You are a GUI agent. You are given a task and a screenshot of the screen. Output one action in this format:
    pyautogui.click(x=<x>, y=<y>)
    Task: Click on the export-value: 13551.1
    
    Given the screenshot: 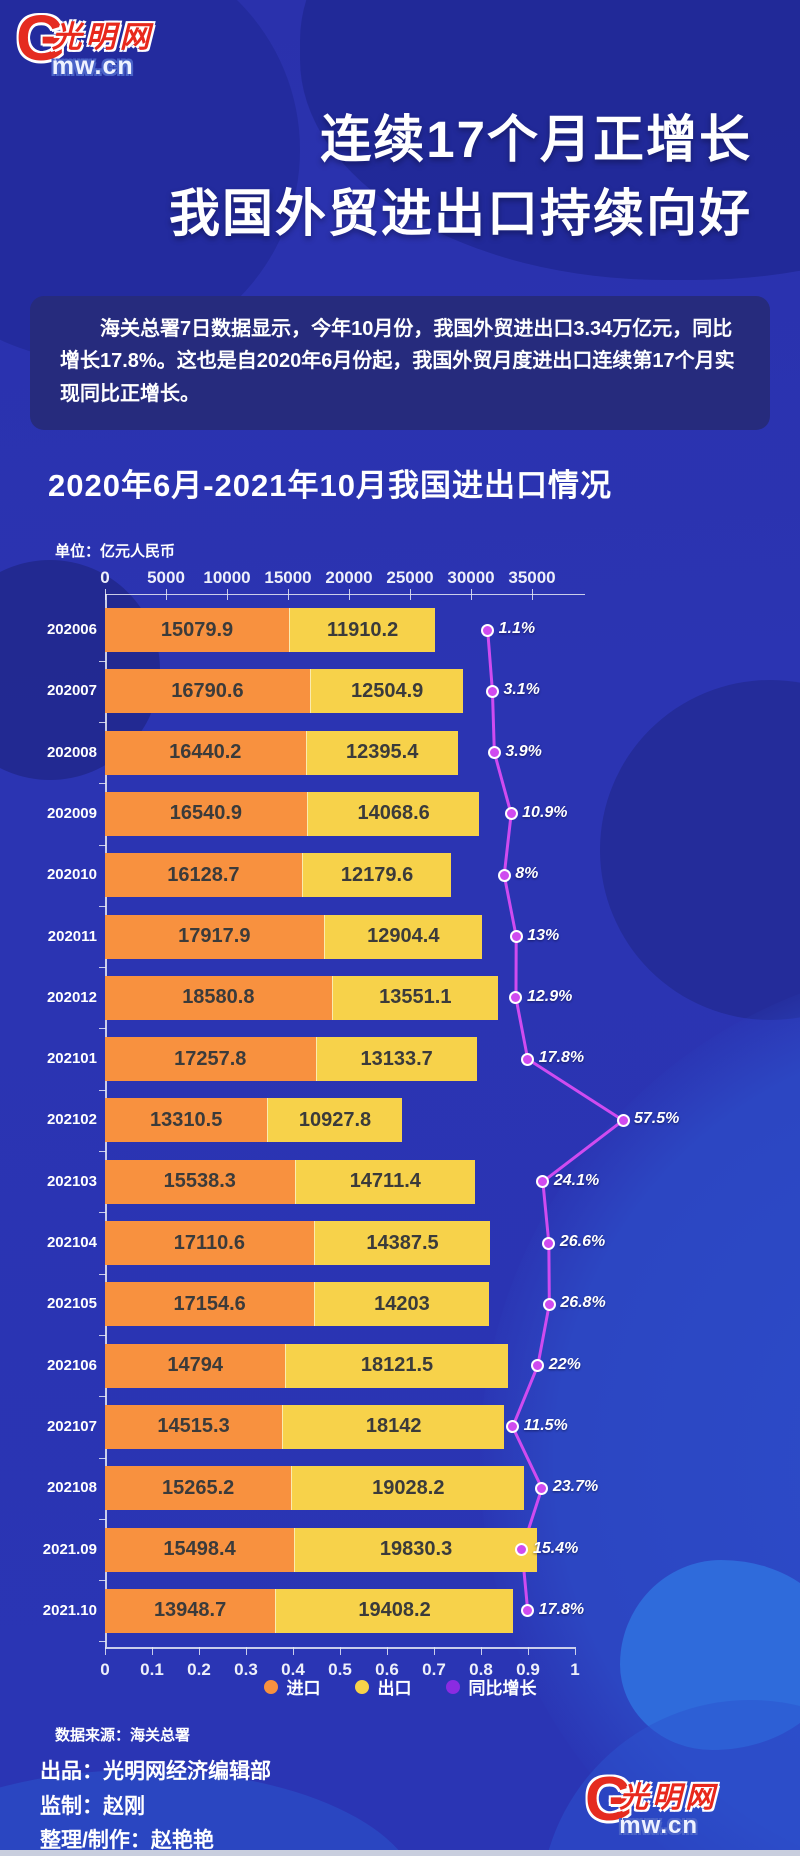 What is the action you would take?
    pyautogui.click(x=415, y=997)
    